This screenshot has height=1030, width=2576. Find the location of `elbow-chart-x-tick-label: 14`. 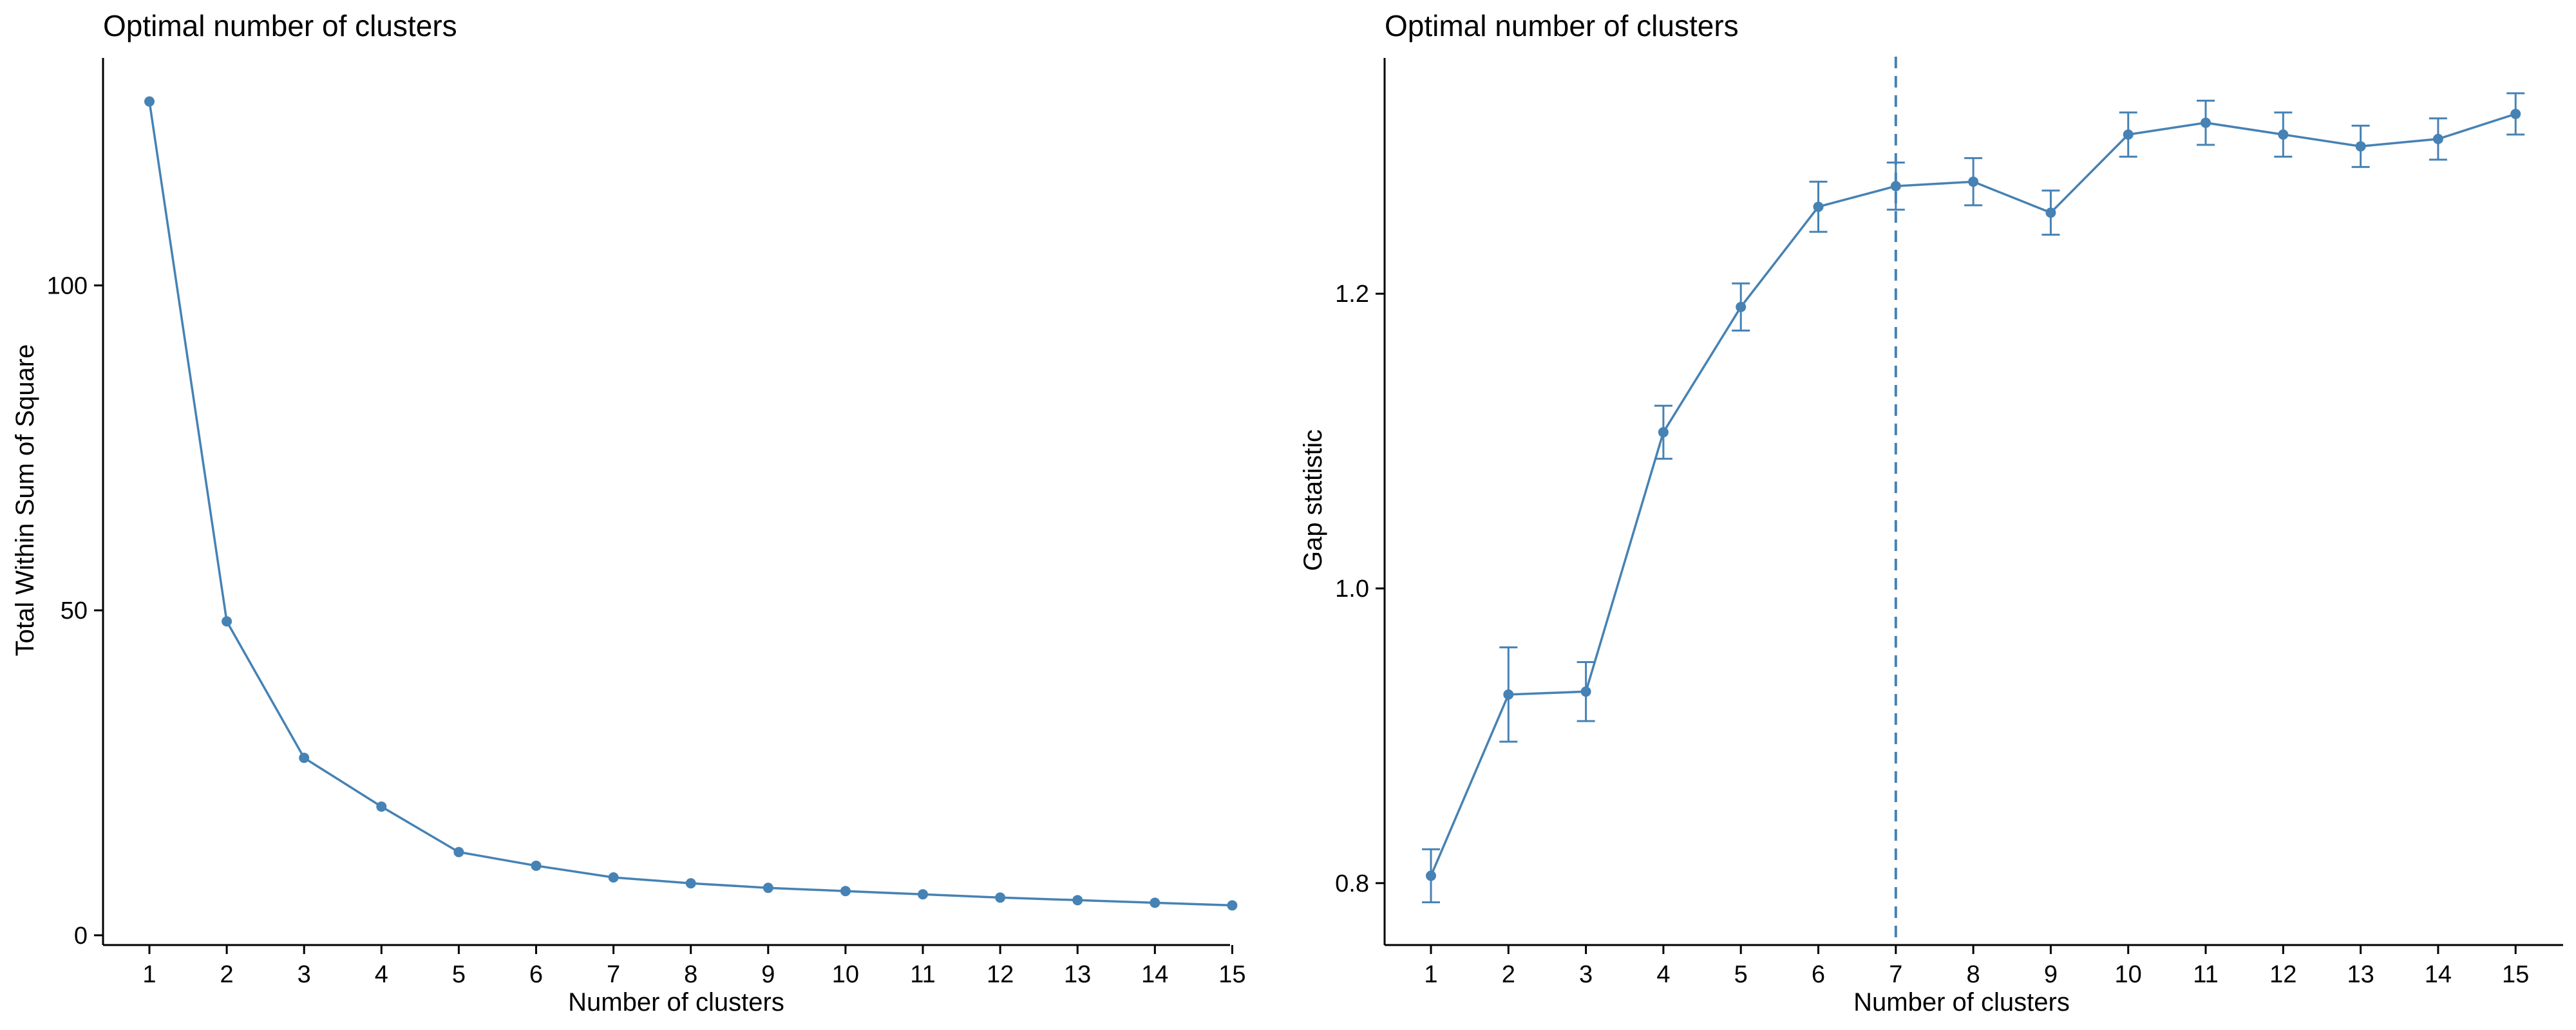

elbow-chart-x-tick-label: 14 is located at coordinates (1155, 975).